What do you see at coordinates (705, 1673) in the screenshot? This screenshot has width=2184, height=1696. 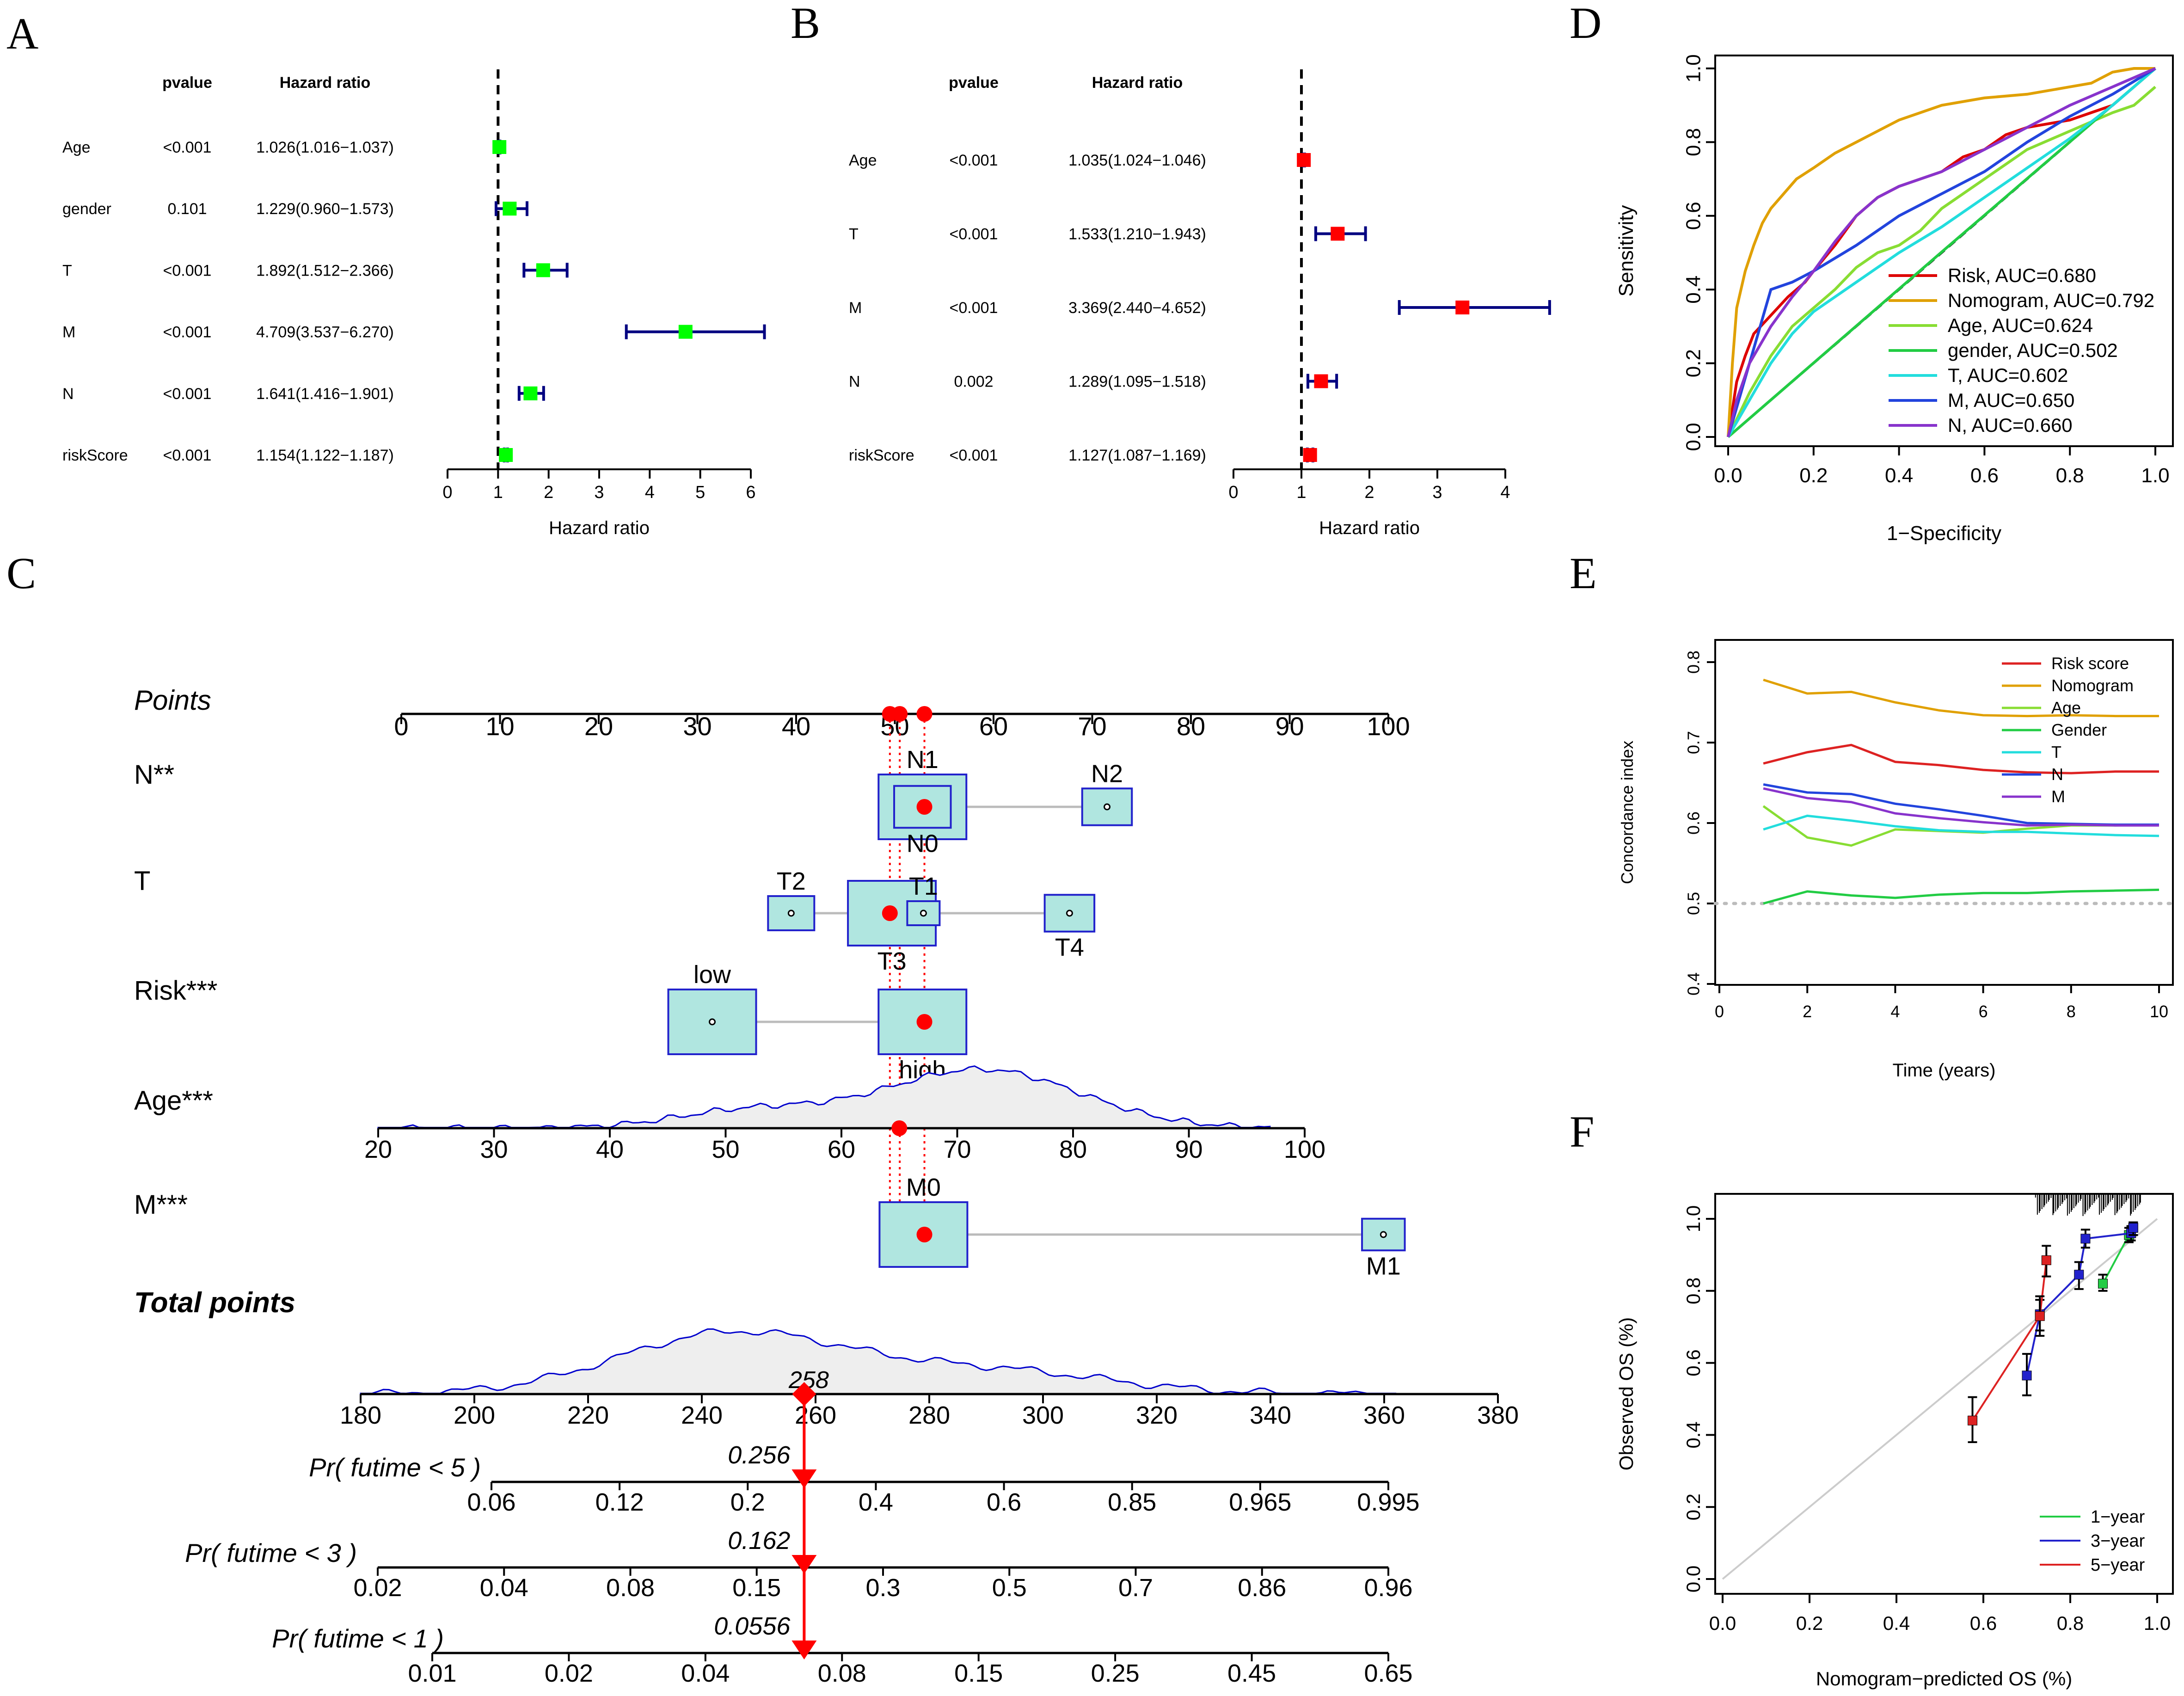 I see `nomo-prob-tick-label: 0.04` at bounding box center [705, 1673].